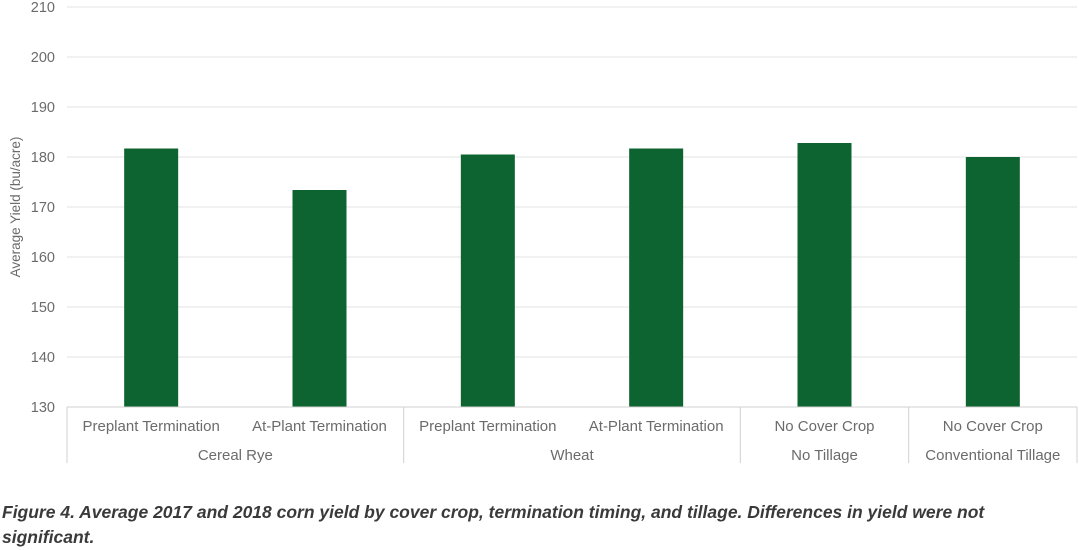 This screenshot has height=550, width=1079. What do you see at coordinates (43, 8) in the screenshot?
I see `y-tick-label: 210` at bounding box center [43, 8].